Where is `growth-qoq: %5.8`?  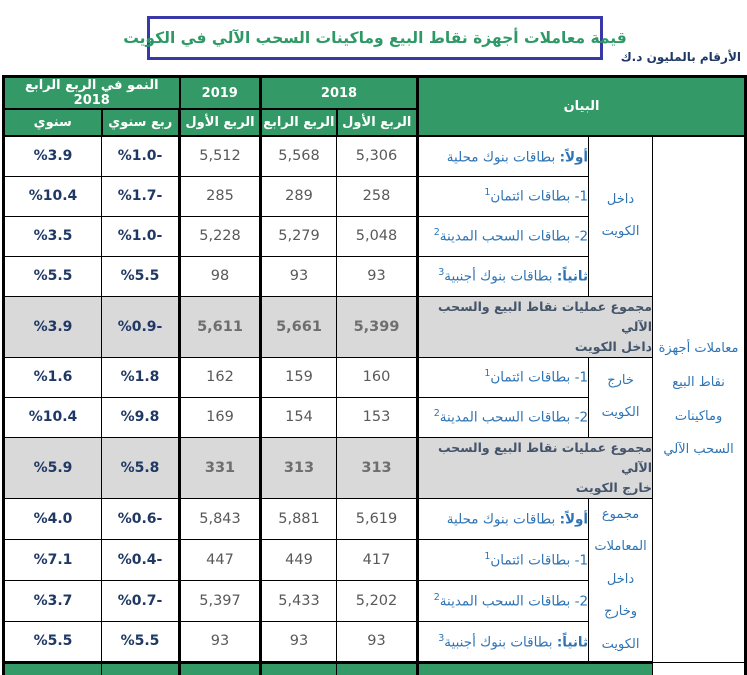 growth-qoq: %5.8 is located at coordinates (141, 467).